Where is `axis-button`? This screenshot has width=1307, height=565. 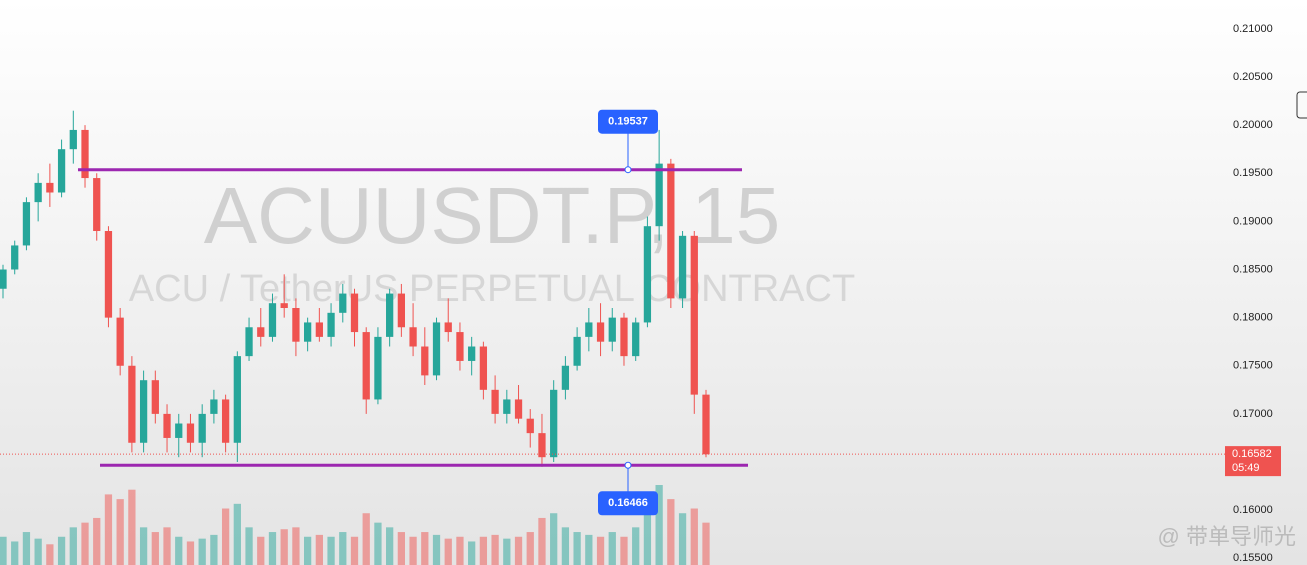 axis-button is located at coordinates (1301, 105).